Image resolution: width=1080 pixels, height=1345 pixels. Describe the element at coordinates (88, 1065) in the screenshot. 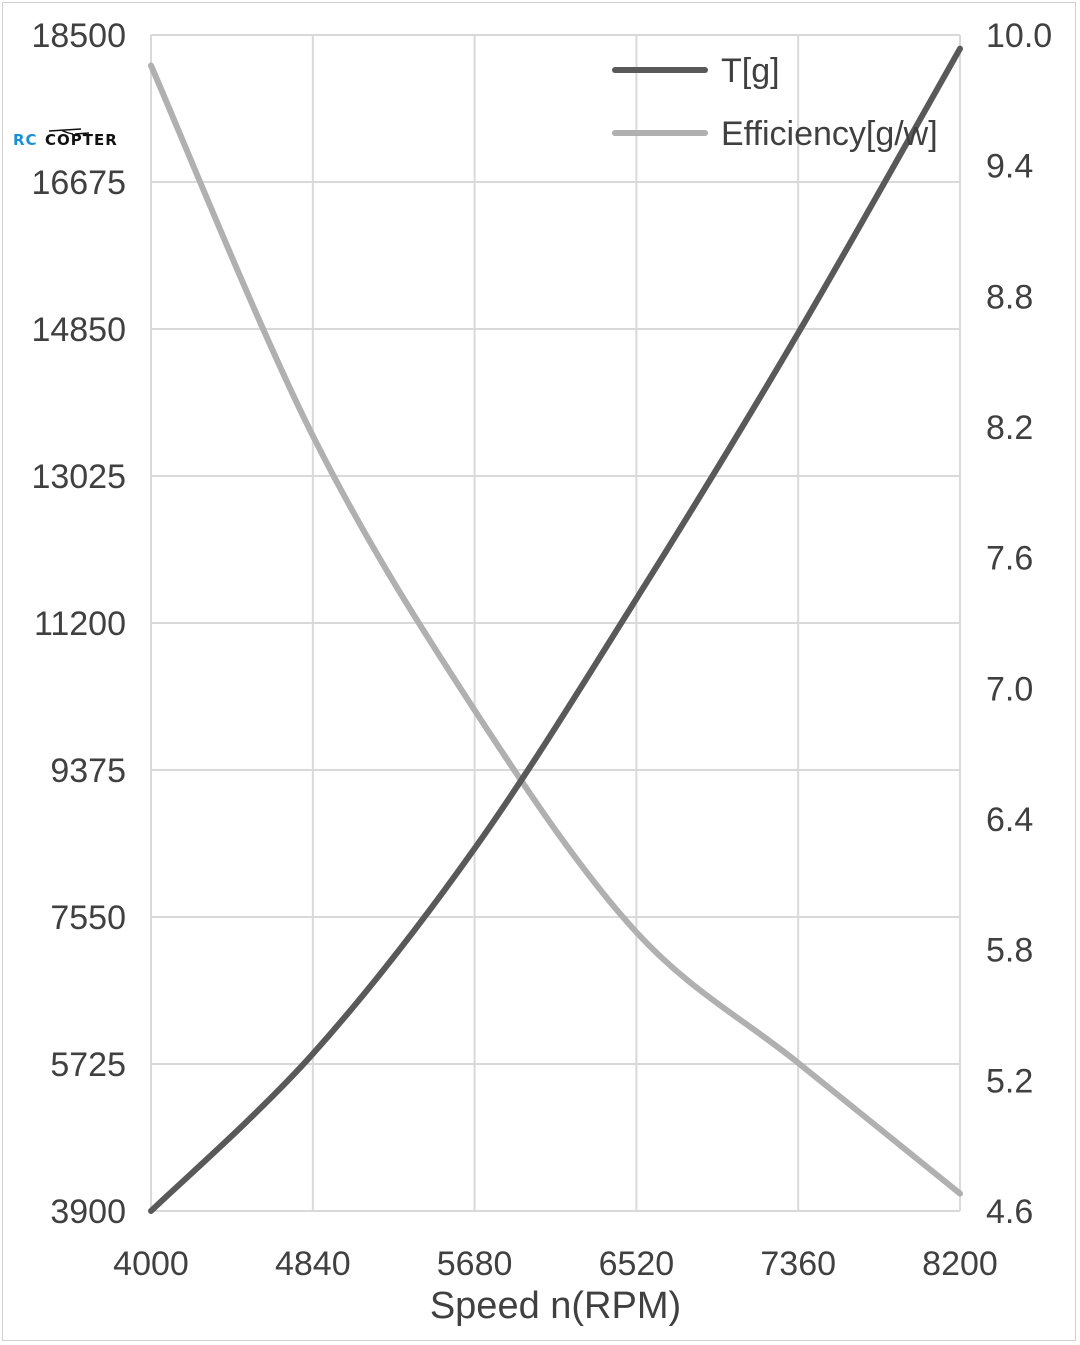

I see `y-left-tick-label: 5725` at that location.